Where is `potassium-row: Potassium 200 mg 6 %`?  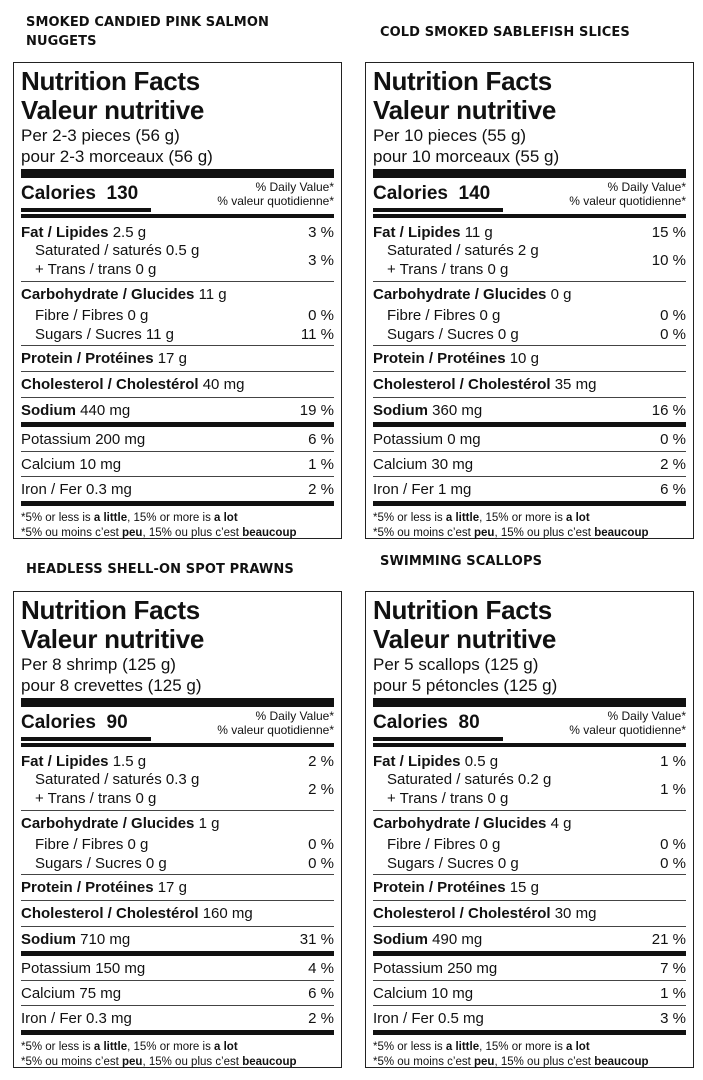
potassium-row: Potassium 200 mg 6 % is located at coordinates (177, 439).